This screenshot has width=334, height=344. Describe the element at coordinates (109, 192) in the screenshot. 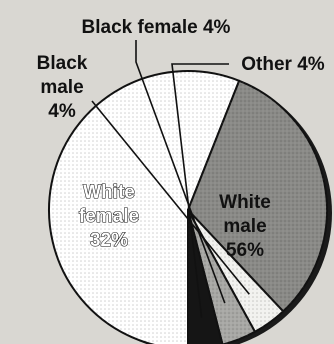

I see `label-white-female-line1: White` at that location.